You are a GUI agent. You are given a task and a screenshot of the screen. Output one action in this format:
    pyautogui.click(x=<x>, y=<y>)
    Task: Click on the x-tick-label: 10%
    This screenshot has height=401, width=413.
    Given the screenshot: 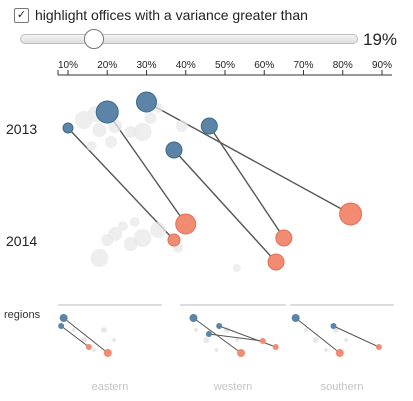 What is the action you would take?
    pyautogui.click(x=68, y=65)
    